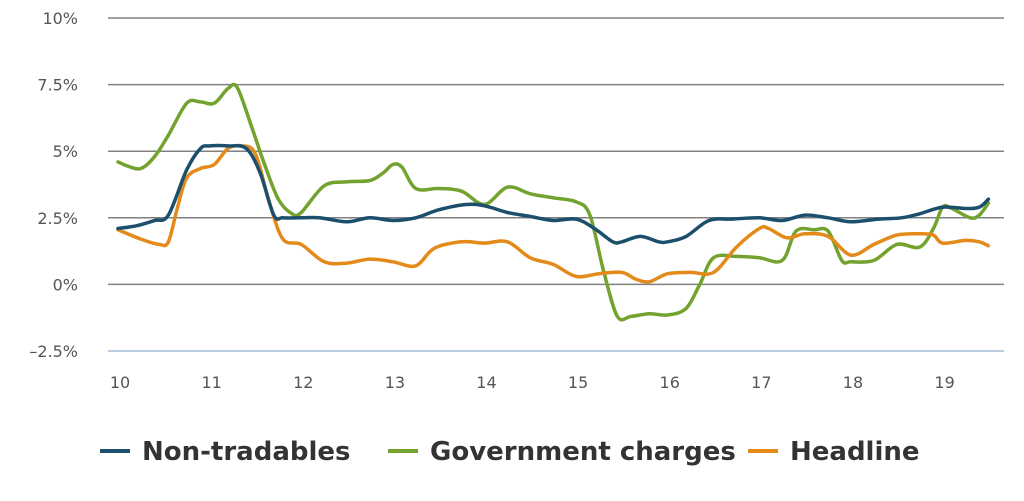  What do you see at coordinates (303, 382) in the screenshot?
I see `x-tick-label: 12` at bounding box center [303, 382].